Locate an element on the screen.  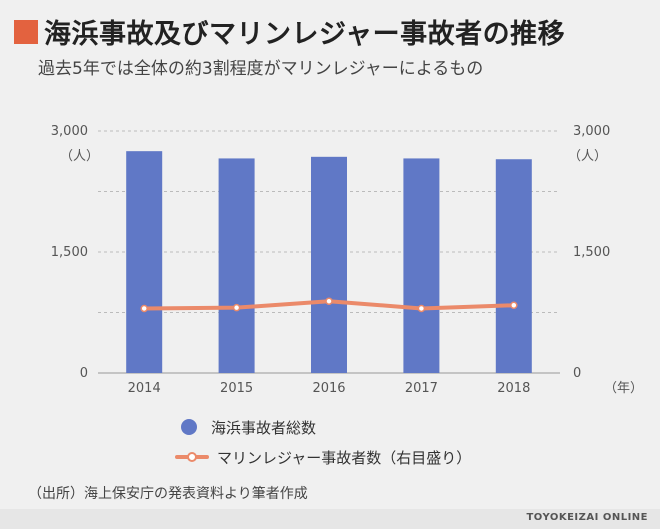
legend-item-line: マリンレジャー事故者数（右目盛り） is located at coordinates (323, 457).